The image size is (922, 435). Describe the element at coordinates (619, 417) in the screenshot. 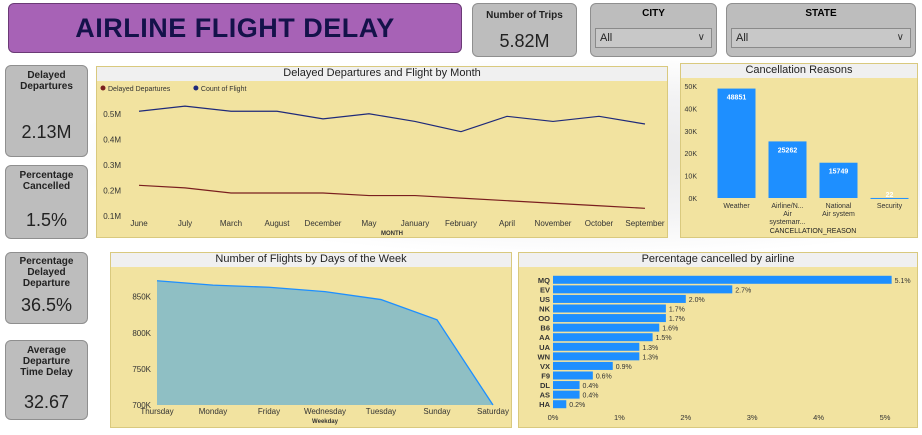

I see `x-tick-label: 1%` at that location.